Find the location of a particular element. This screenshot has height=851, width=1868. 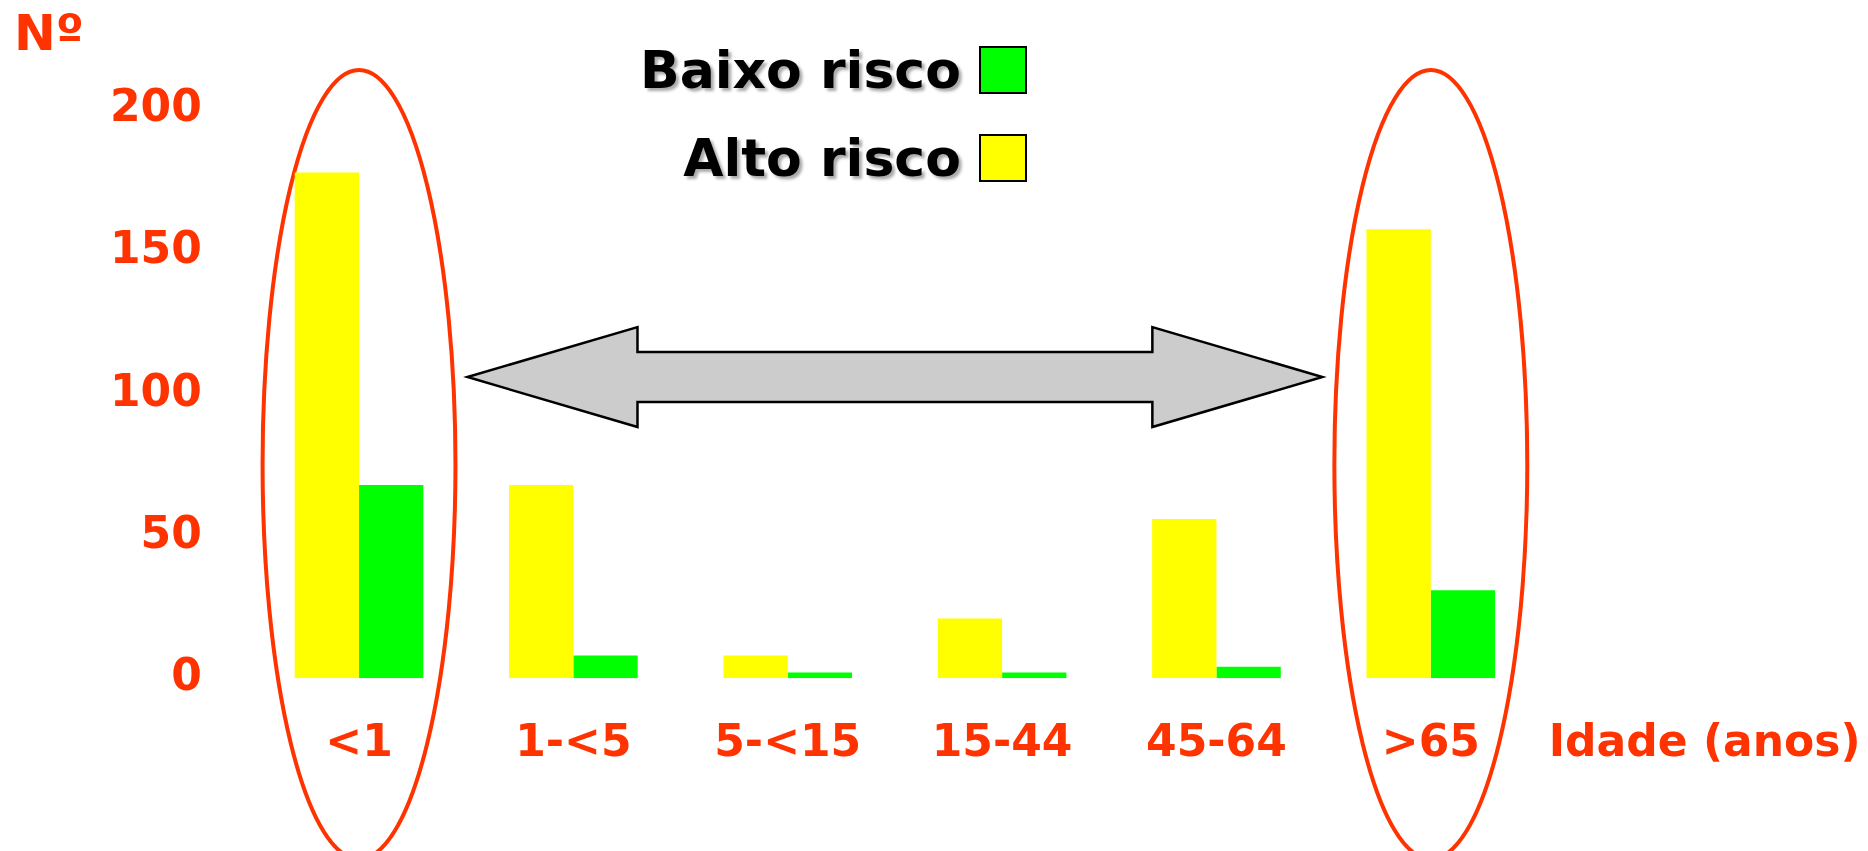

x-tick-label: 1-<5 is located at coordinates (573, 741).